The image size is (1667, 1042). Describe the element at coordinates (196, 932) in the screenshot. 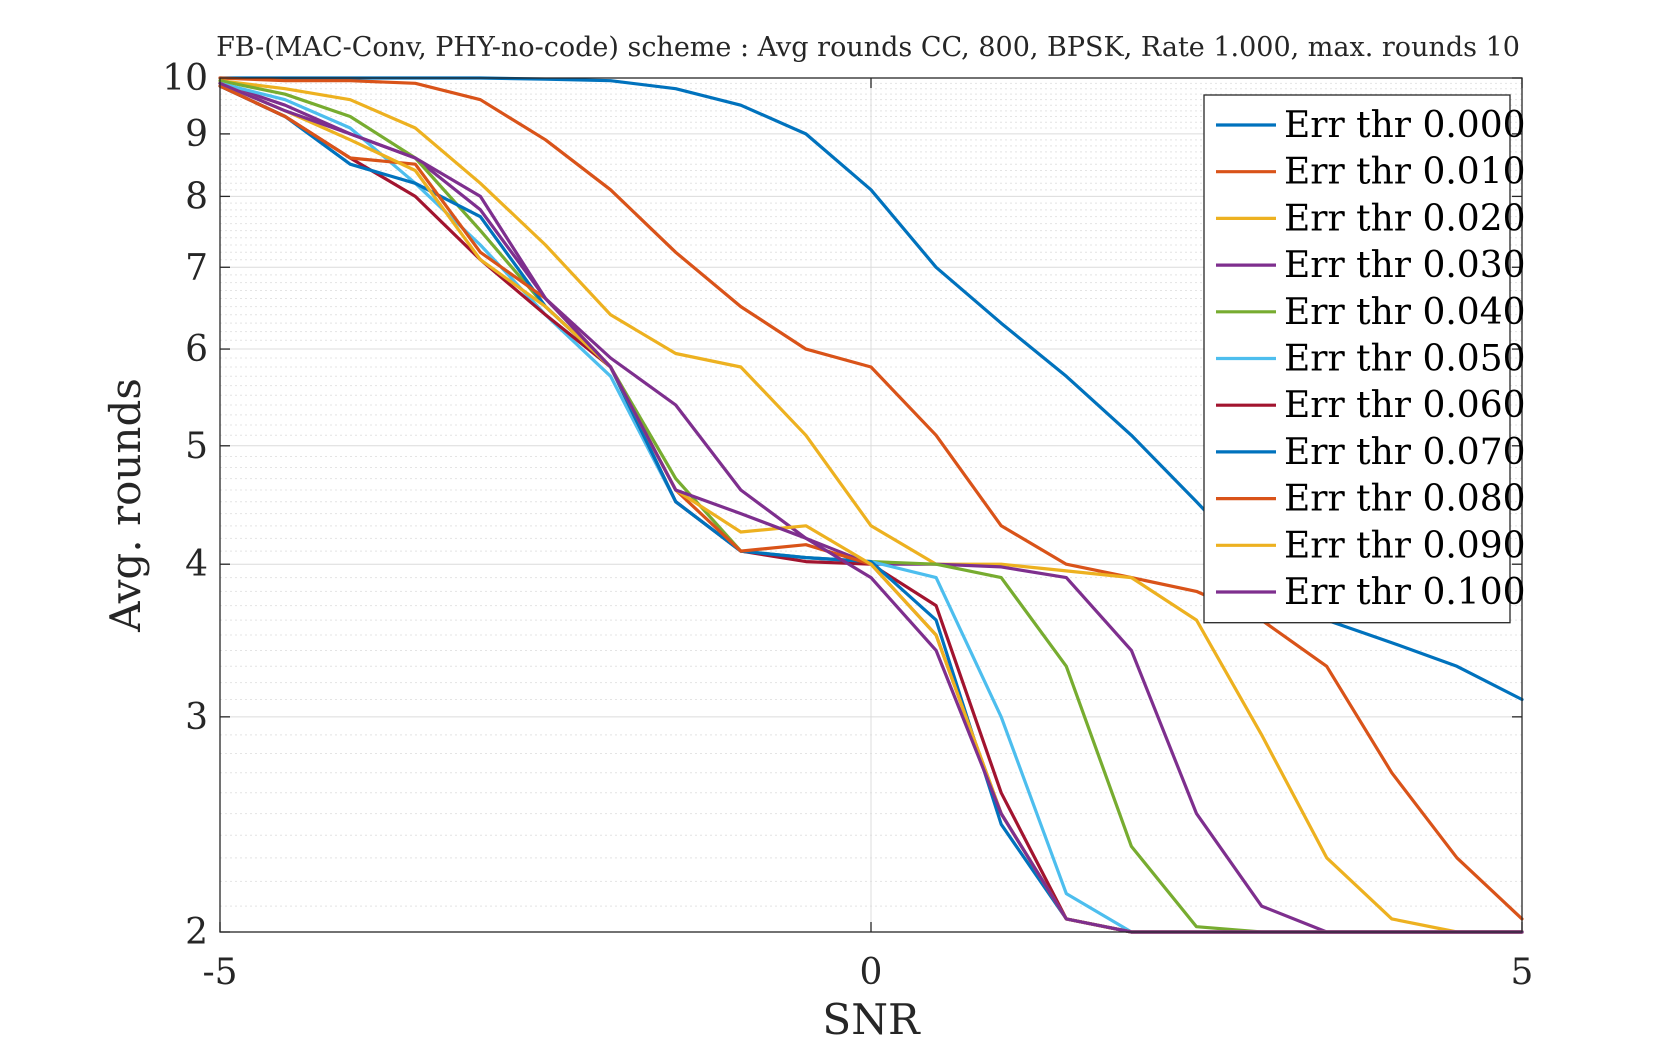

I see `y-tick-label: 2` at that location.